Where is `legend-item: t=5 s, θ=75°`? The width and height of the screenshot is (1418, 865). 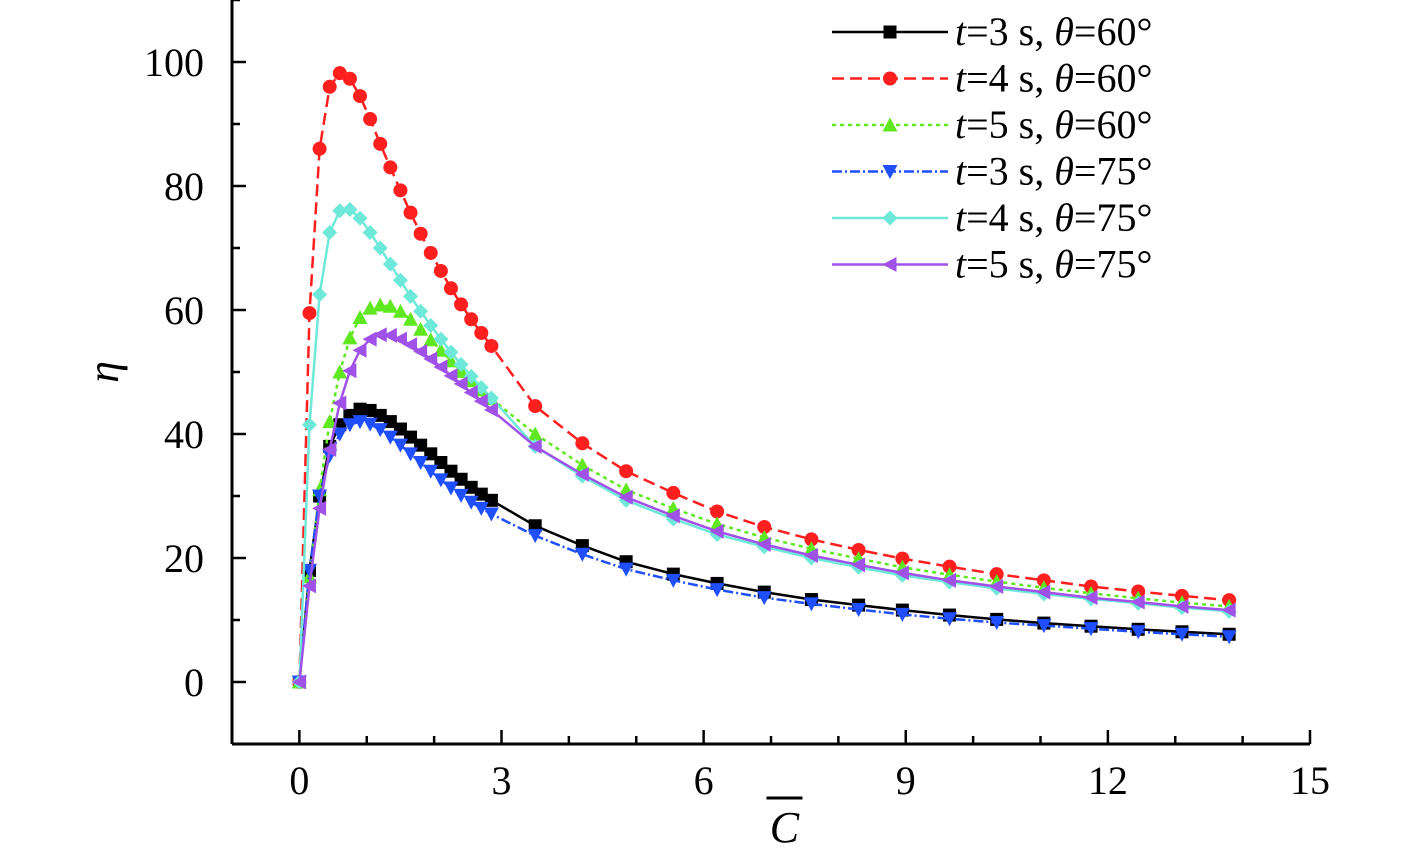
legend-item: t=5 s, θ=75° is located at coordinates (992, 264).